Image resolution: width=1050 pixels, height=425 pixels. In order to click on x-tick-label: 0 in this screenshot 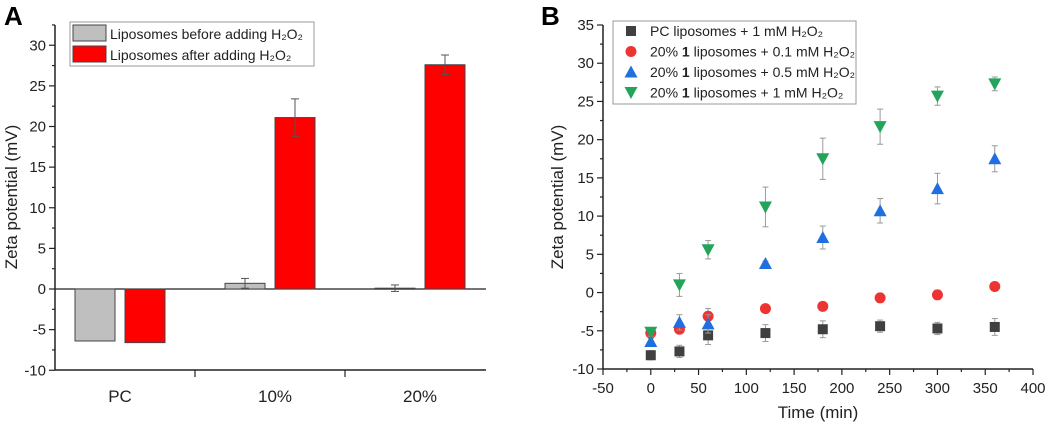, I will do `click(651, 388)`.